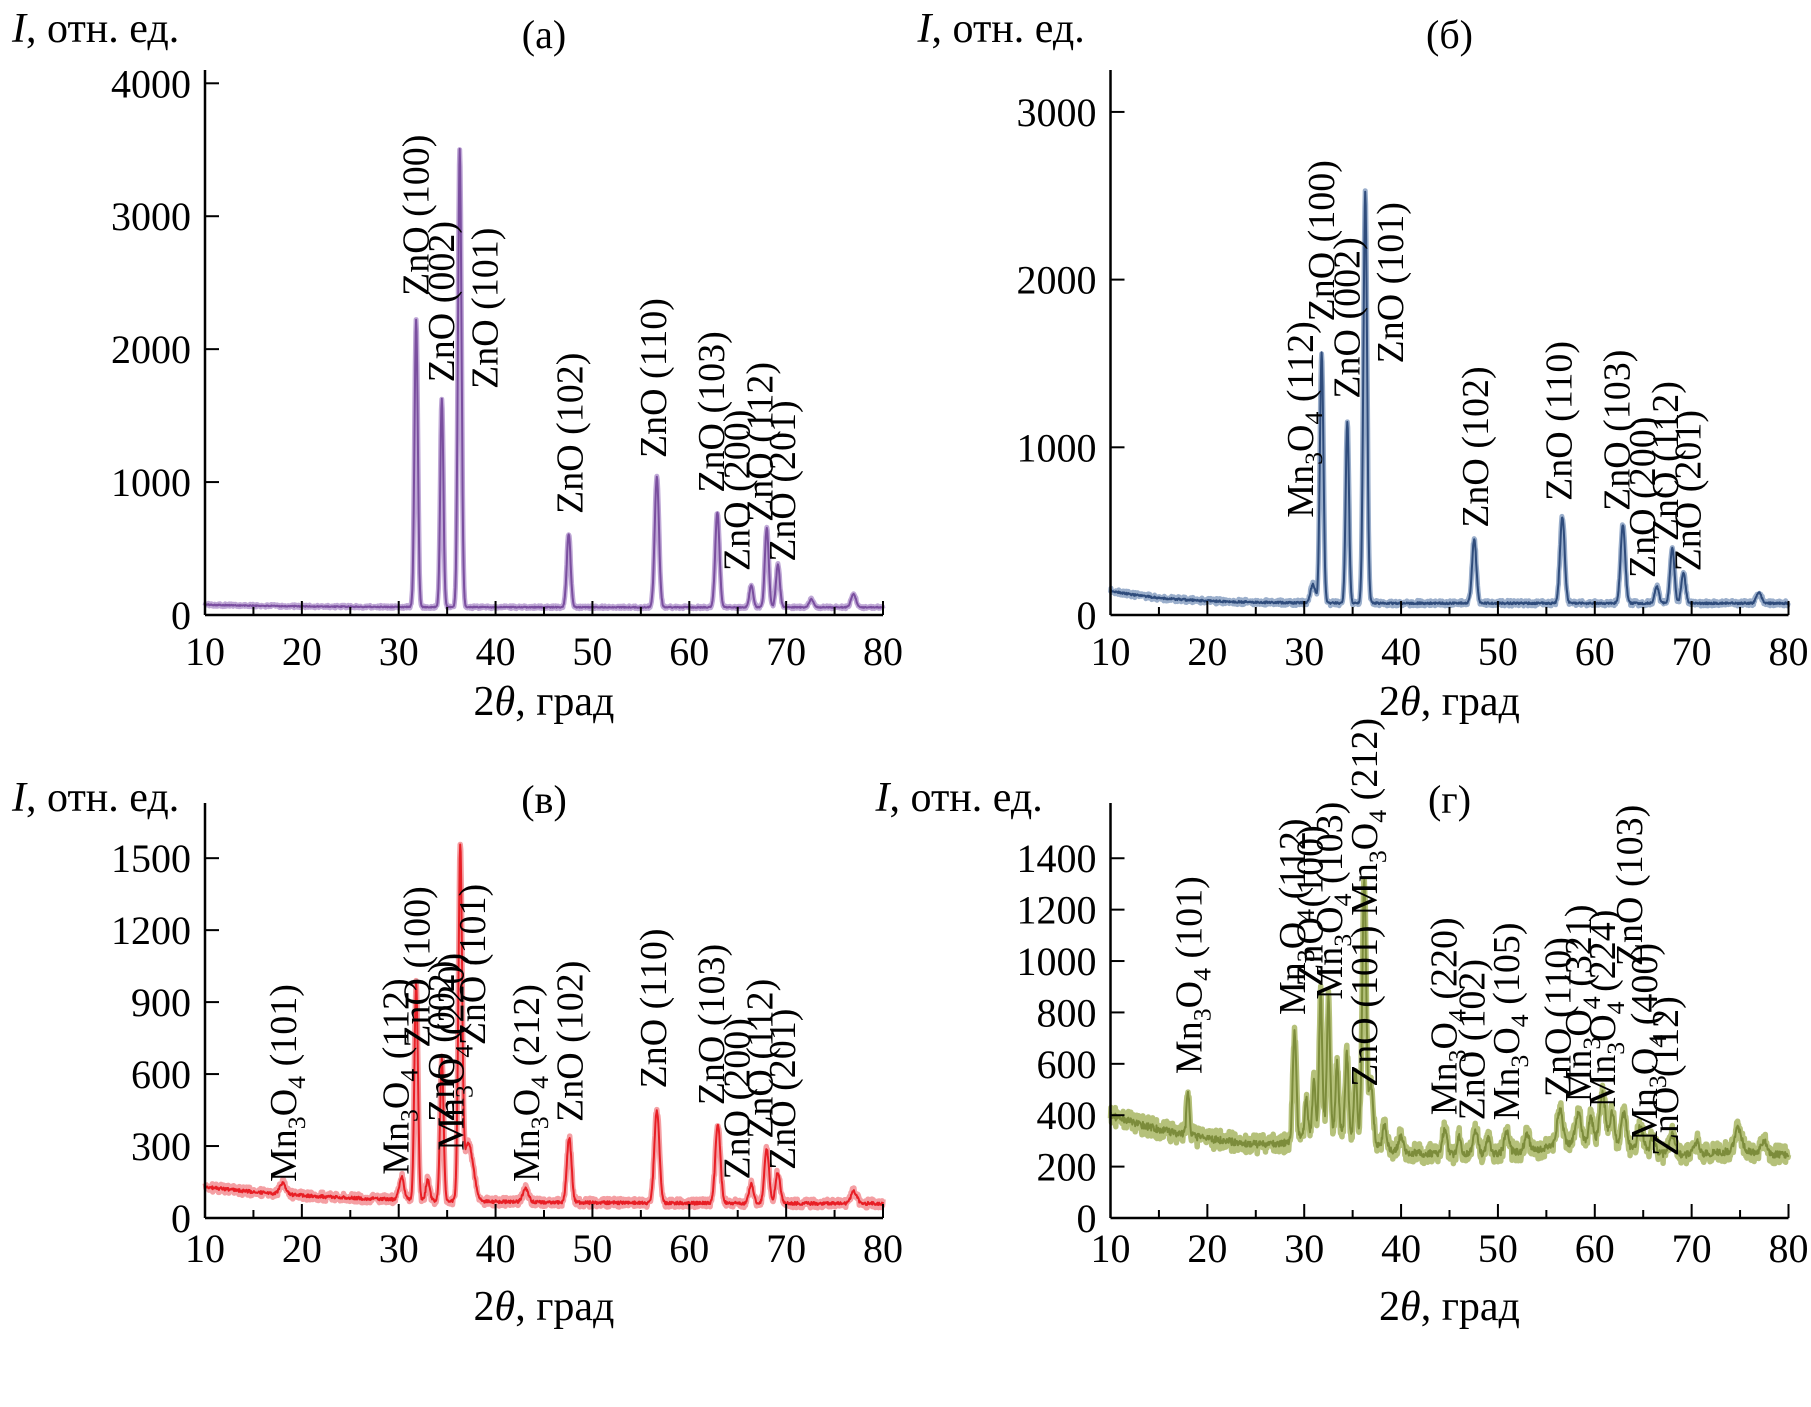 This screenshot has height=1407, width=1811. What do you see at coordinates (1449, 34) in the screenshot?
I see `panel-title: (б)` at bounding box center [1449, 34].